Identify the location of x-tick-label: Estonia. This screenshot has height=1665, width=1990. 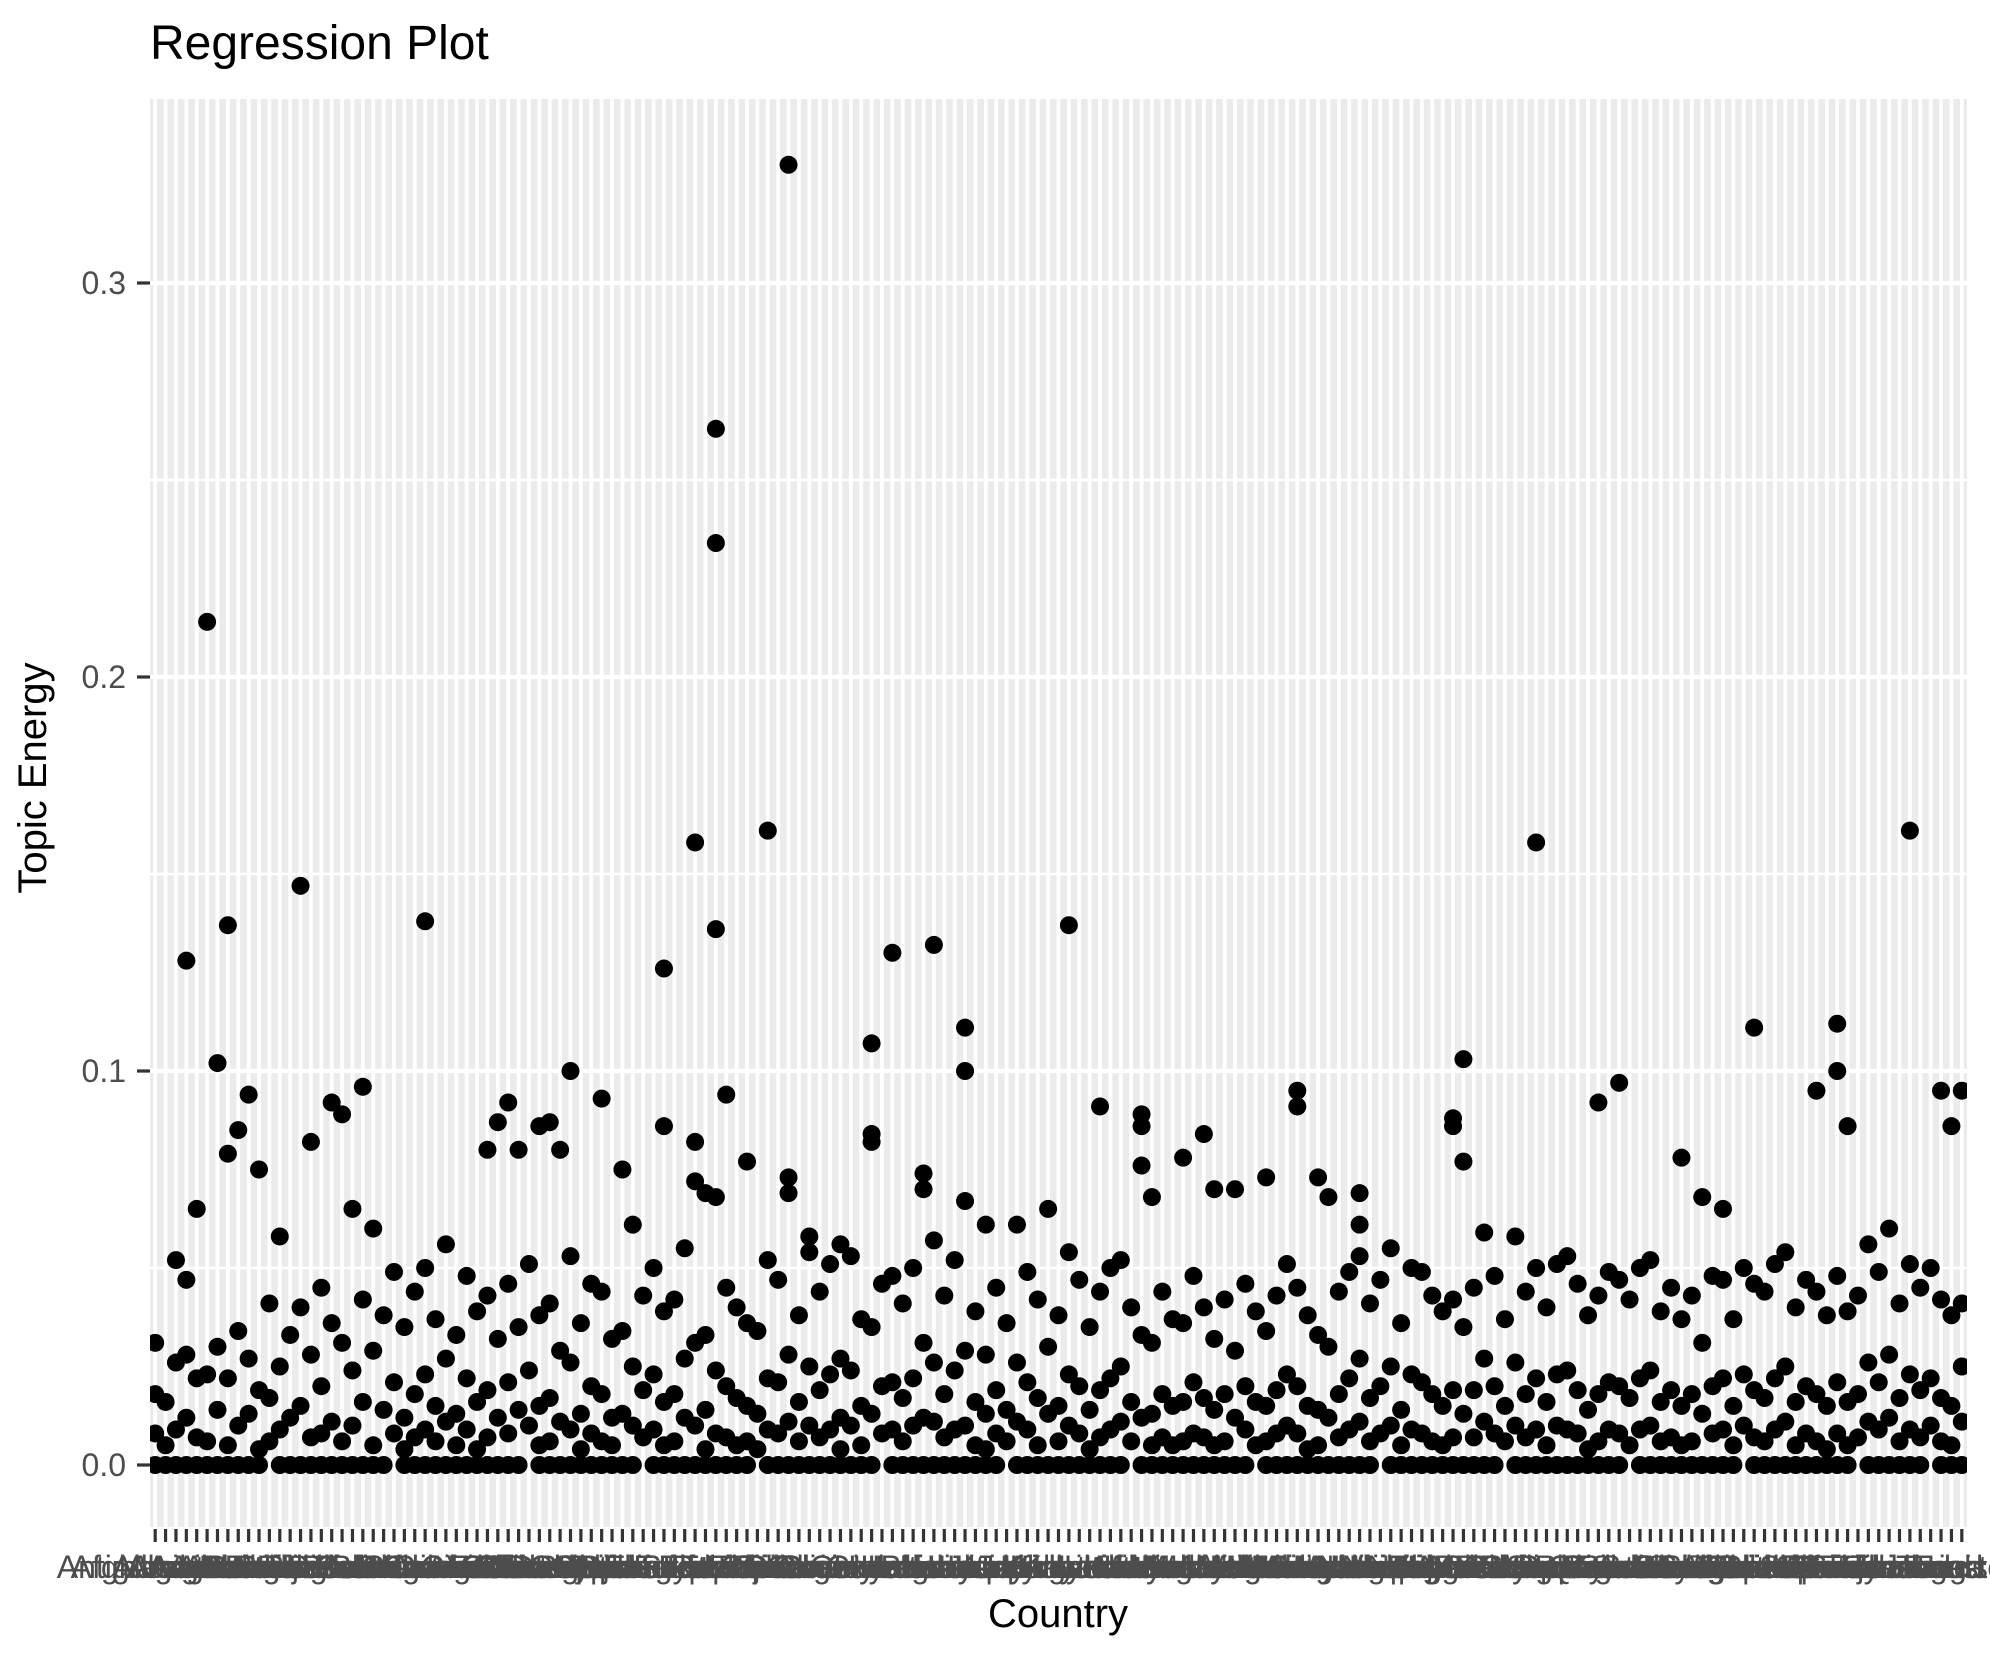
(715, 1567).